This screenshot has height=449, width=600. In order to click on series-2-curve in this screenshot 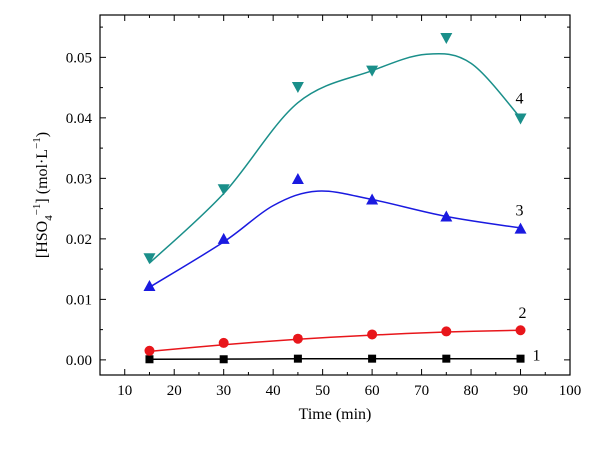, I will do `click(335, 341)`.